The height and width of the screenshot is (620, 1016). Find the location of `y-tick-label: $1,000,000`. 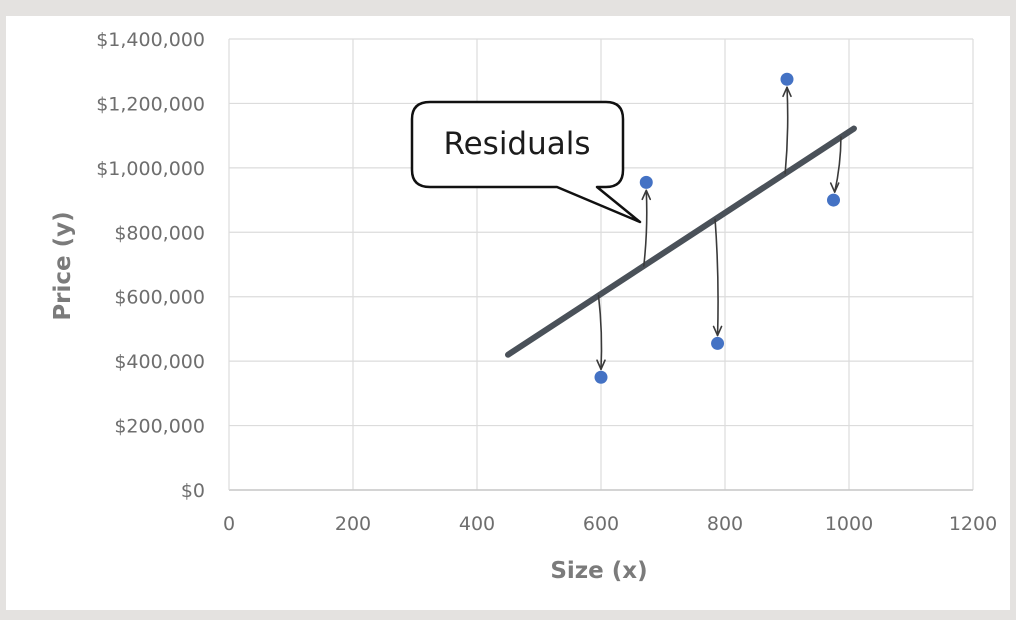

y-tick-label: $1,000,000 is located at coordinates (150, 169).